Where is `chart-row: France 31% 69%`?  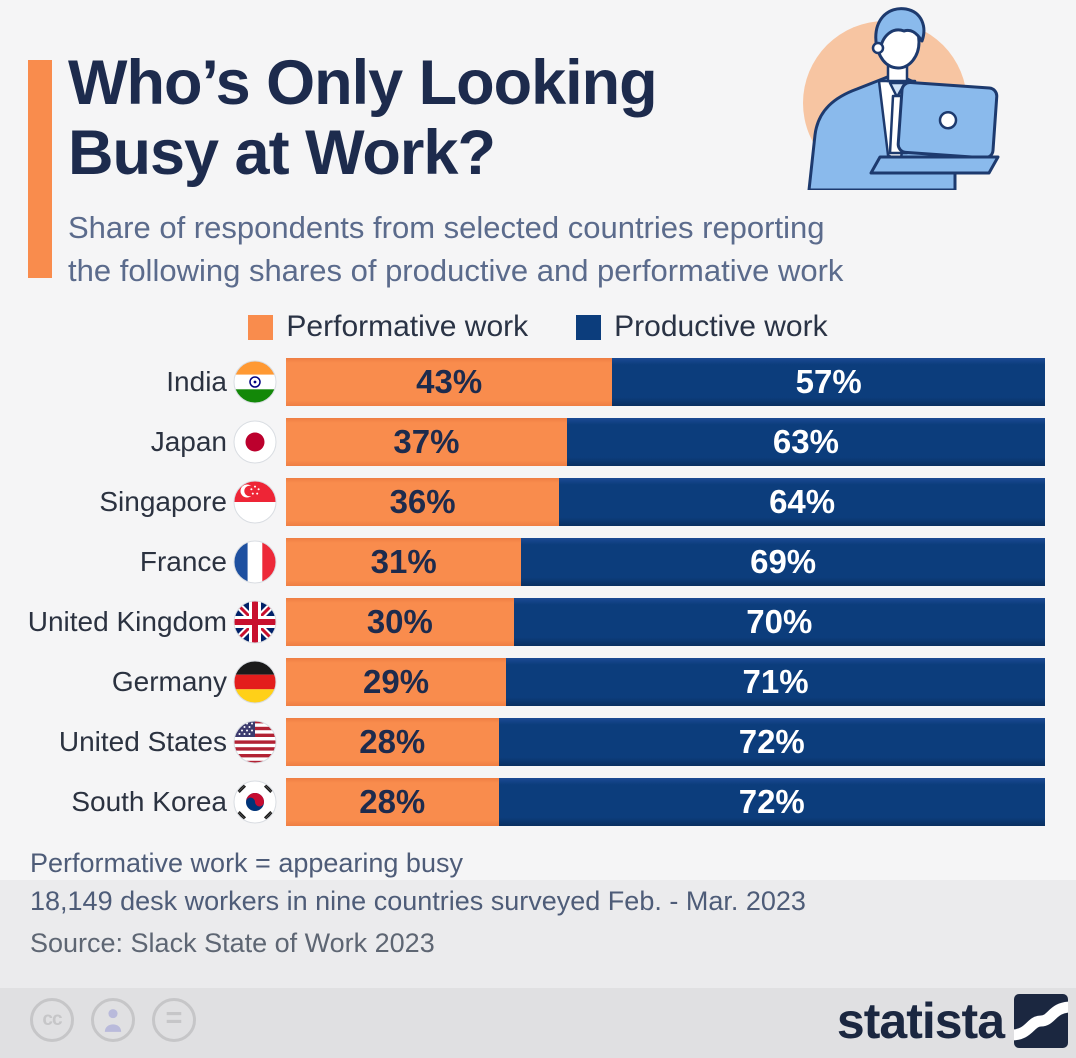 chart-row: France 31% 69% is located at coordinates (522, 562).